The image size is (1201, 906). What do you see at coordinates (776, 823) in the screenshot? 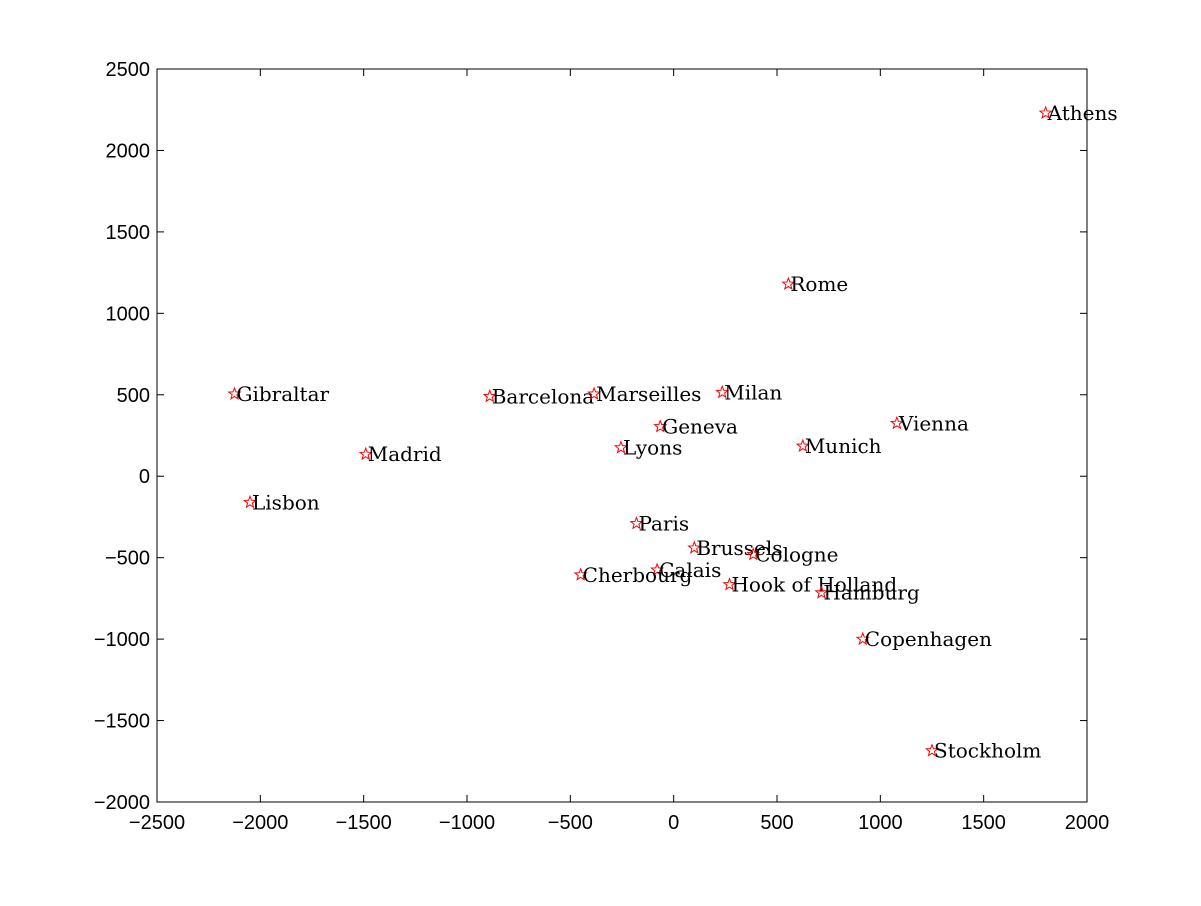
I see `x-tick-label: 500` at bounding box center [776, 823].